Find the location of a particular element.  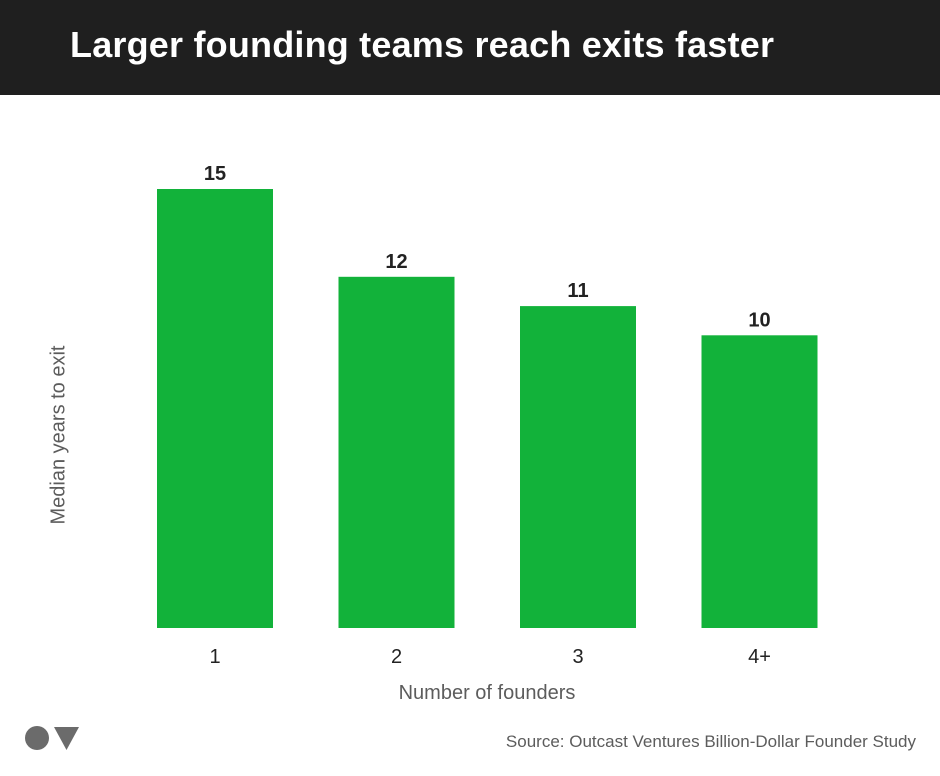

chart-title: Larger founding teams reach exits faster is located at coordinates (422, 44).